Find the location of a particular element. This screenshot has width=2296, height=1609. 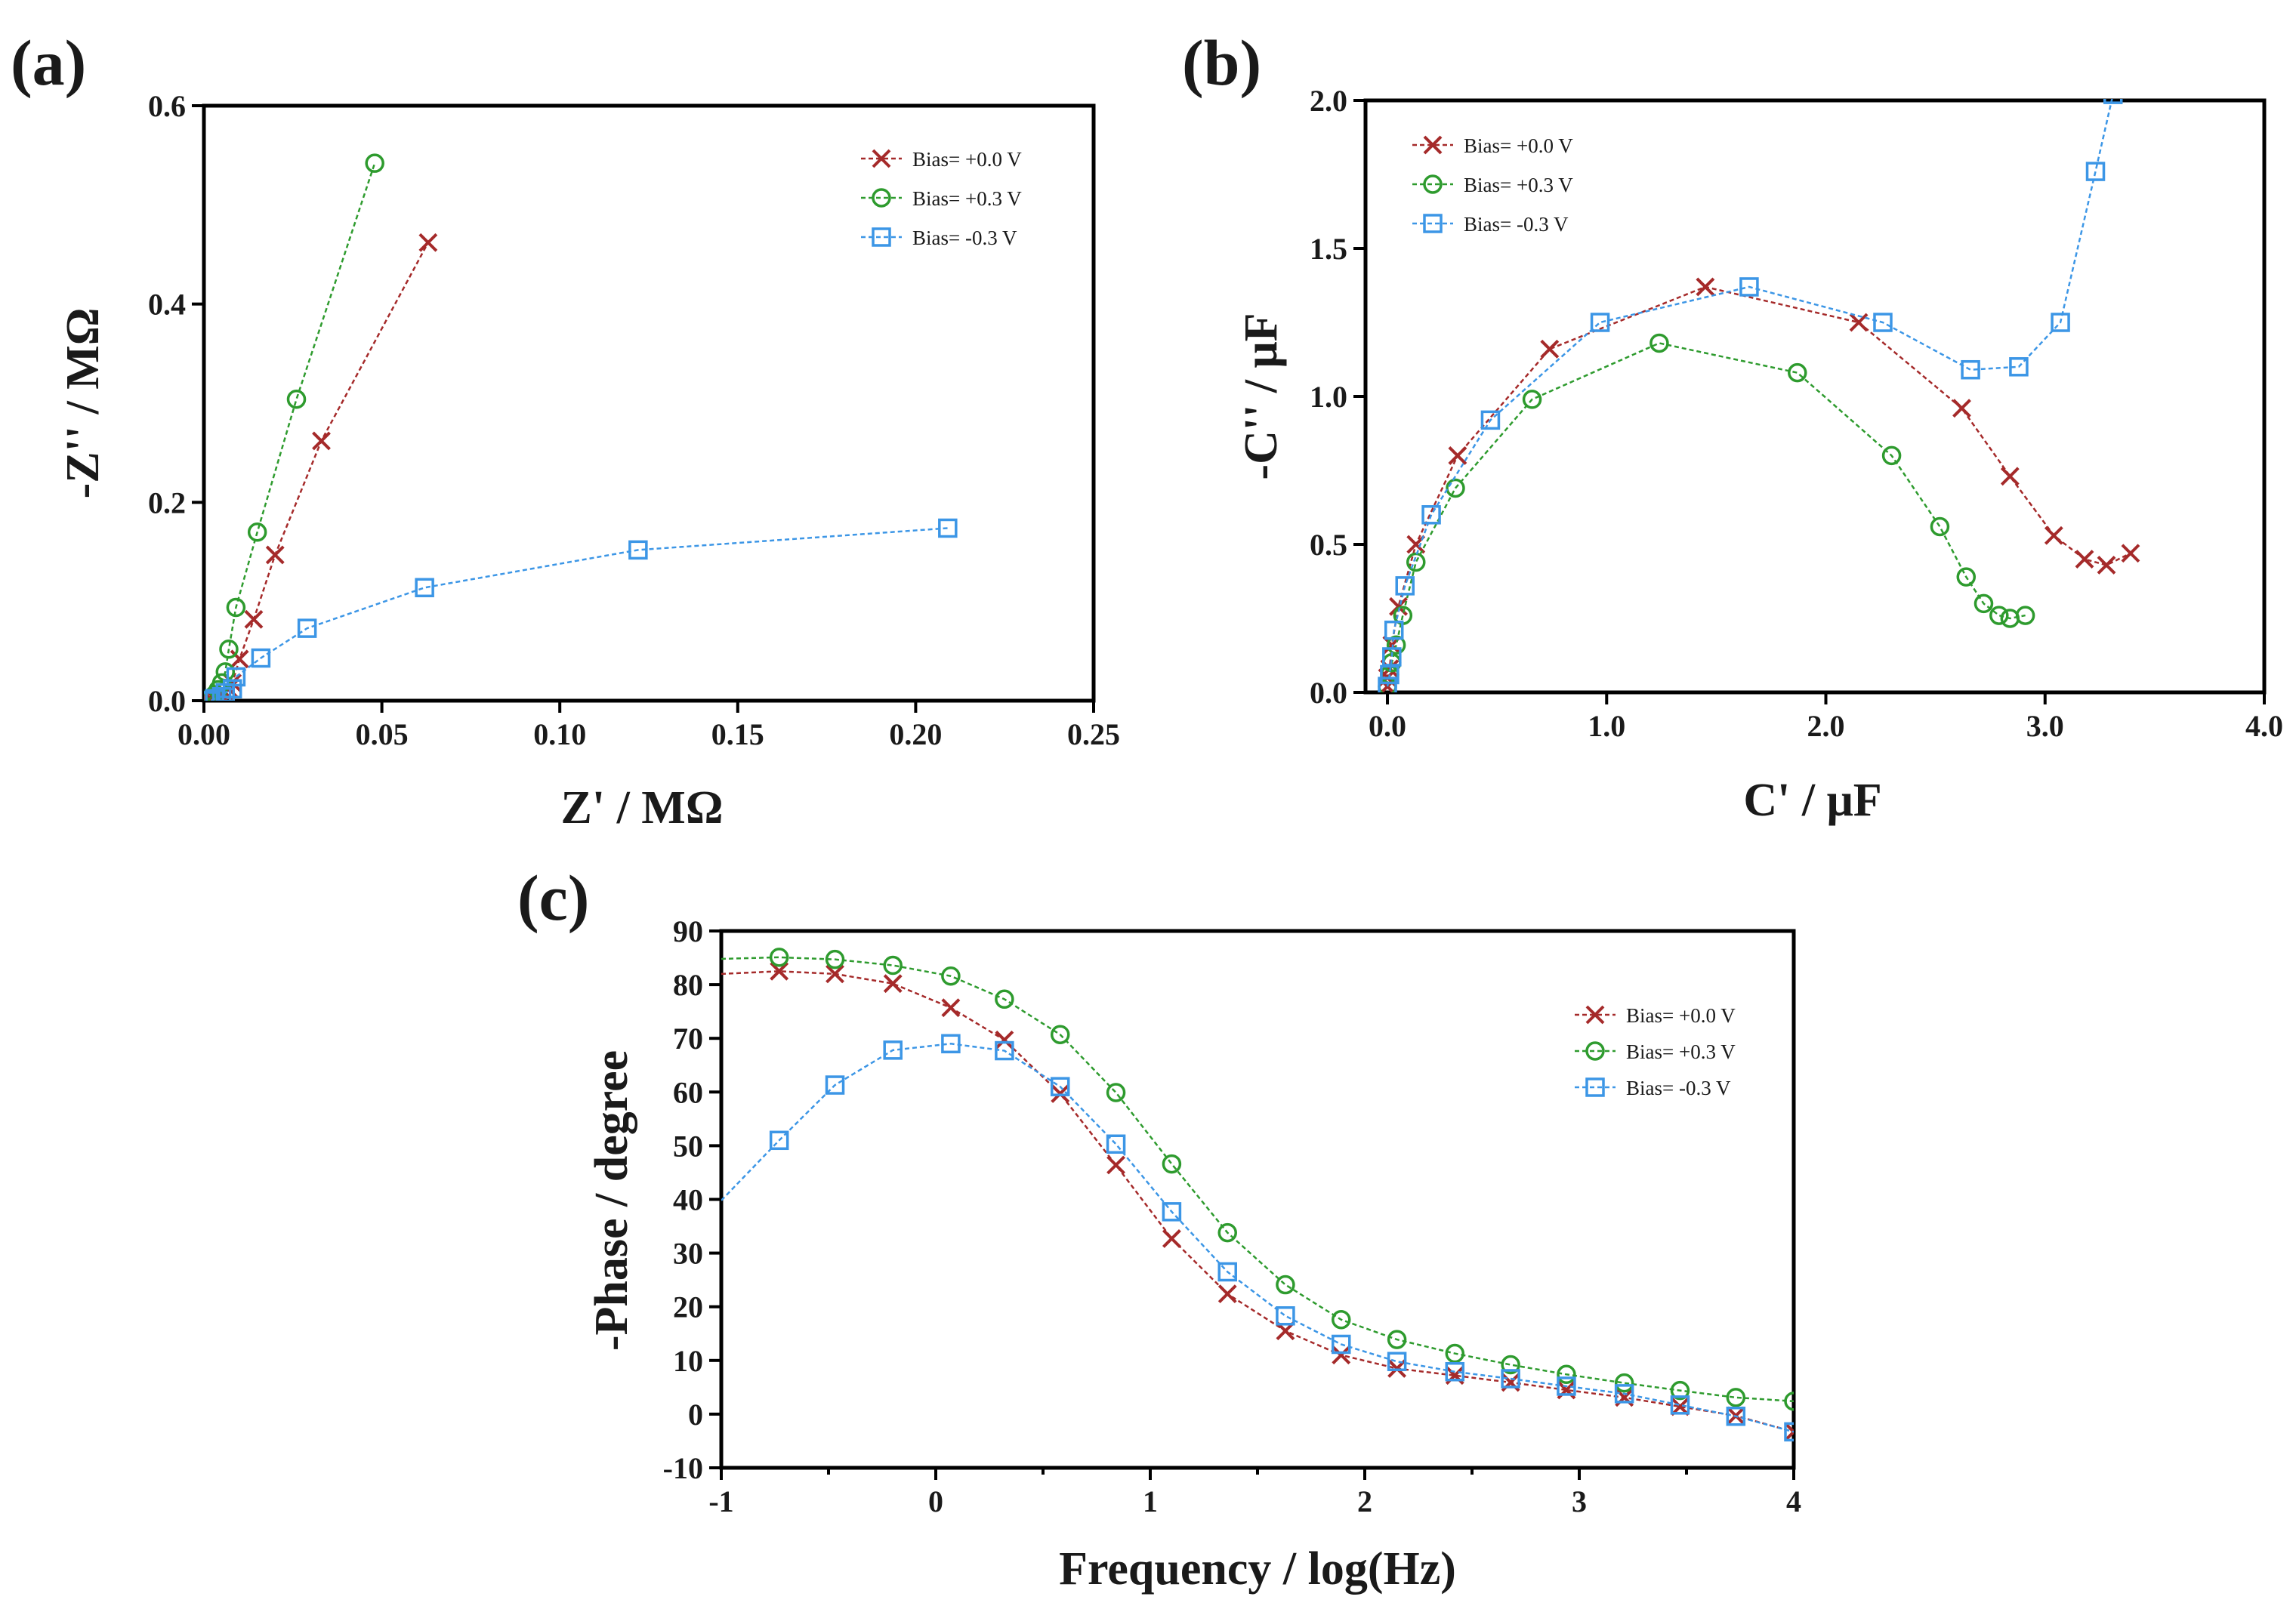

y-tick-label: 80 is located at coordinates (688, 985).